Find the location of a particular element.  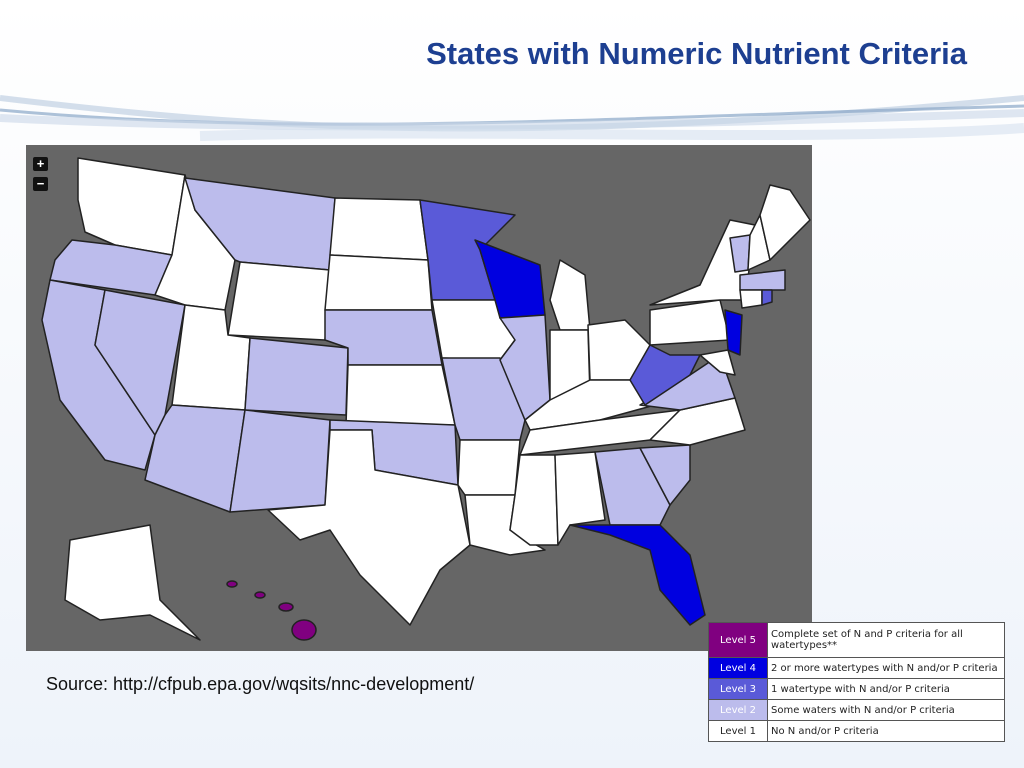

zoom-in-button: + is located at coordinates (40, 164).